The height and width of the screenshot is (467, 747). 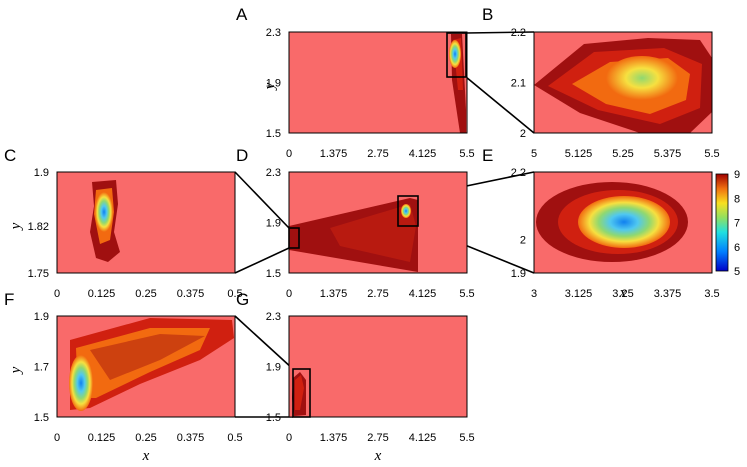 I want to click on panel-c-frame, so click(x=146, y=222).